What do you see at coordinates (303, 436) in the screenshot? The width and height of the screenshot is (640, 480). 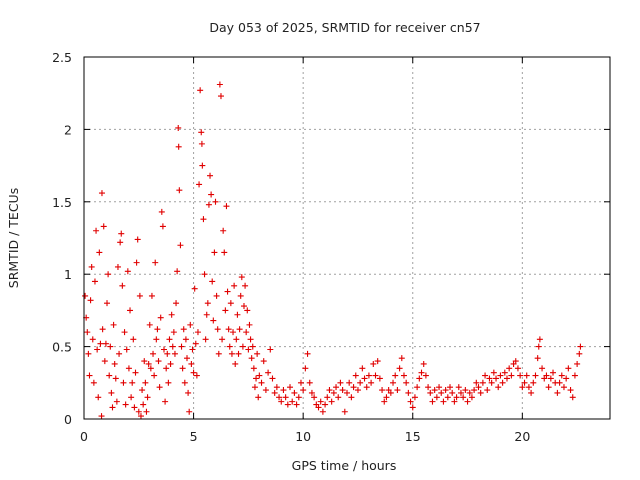 I see `x-tick-label: 10` at bounding box center [303, 436].